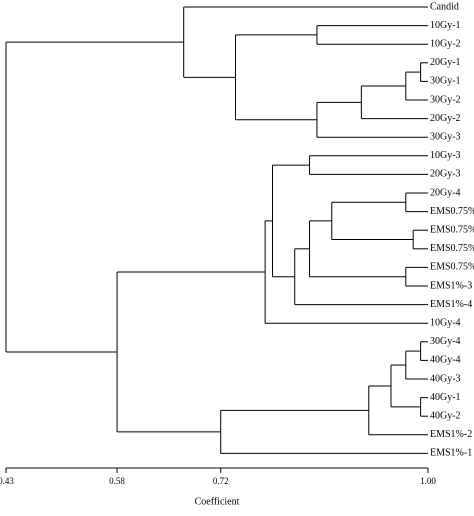 This screenshot has height=516, width=474. I want to click on x-tick-label: 0.58, so click(117, 481).